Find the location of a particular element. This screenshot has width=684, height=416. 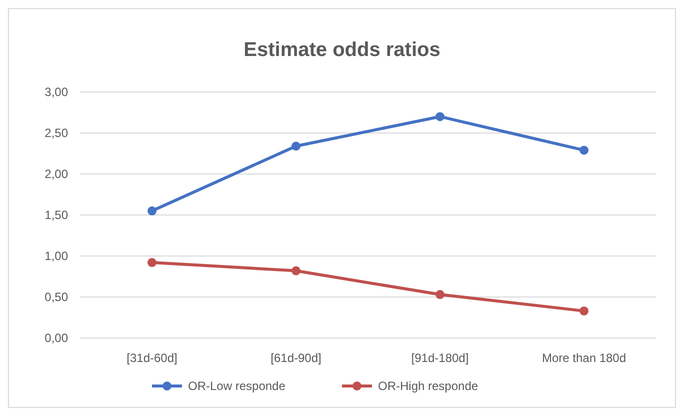

x-tick-label: [91d-180d] is located at coordinates (440, 358).